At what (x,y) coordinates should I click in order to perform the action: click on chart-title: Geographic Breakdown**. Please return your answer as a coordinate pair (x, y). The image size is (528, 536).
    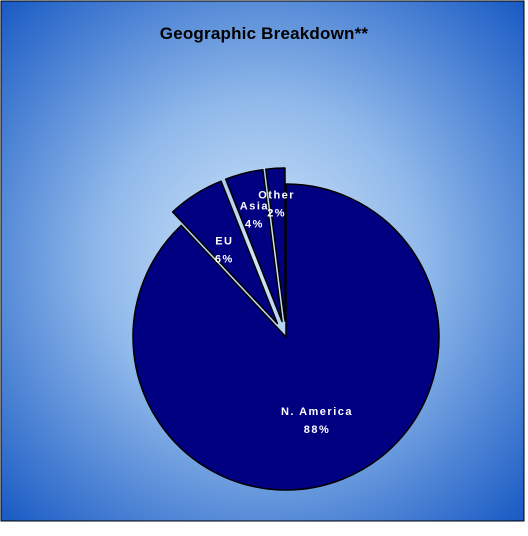
    Looking at the image, I should click on (264, 33).